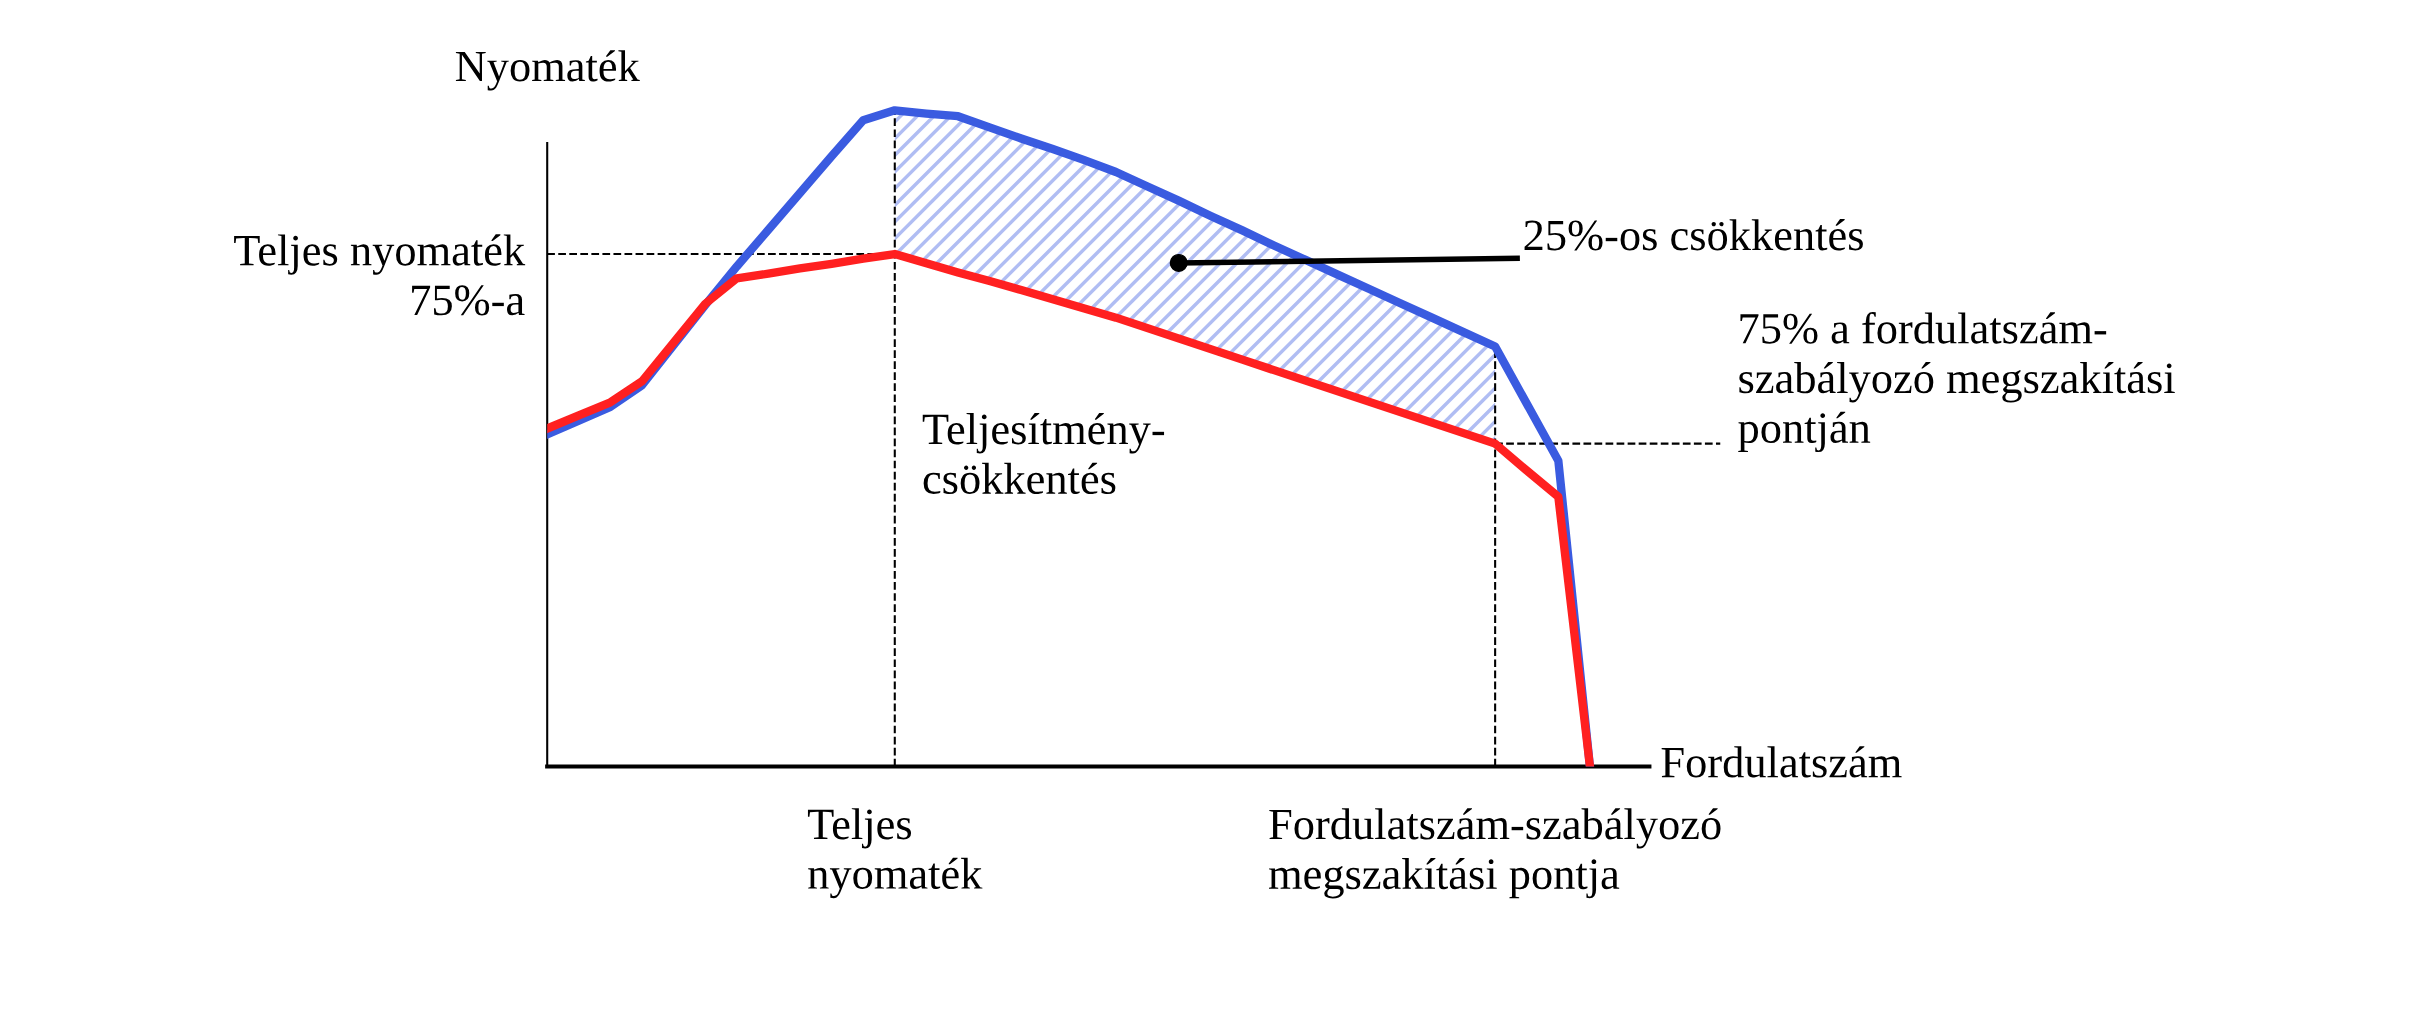 The image size is (2417, 1024). What do you see at coordinates (895, 853) in the screenshot?
I see `x-tick-label: Teljes nyomaték` at bounding box center [895, 853].